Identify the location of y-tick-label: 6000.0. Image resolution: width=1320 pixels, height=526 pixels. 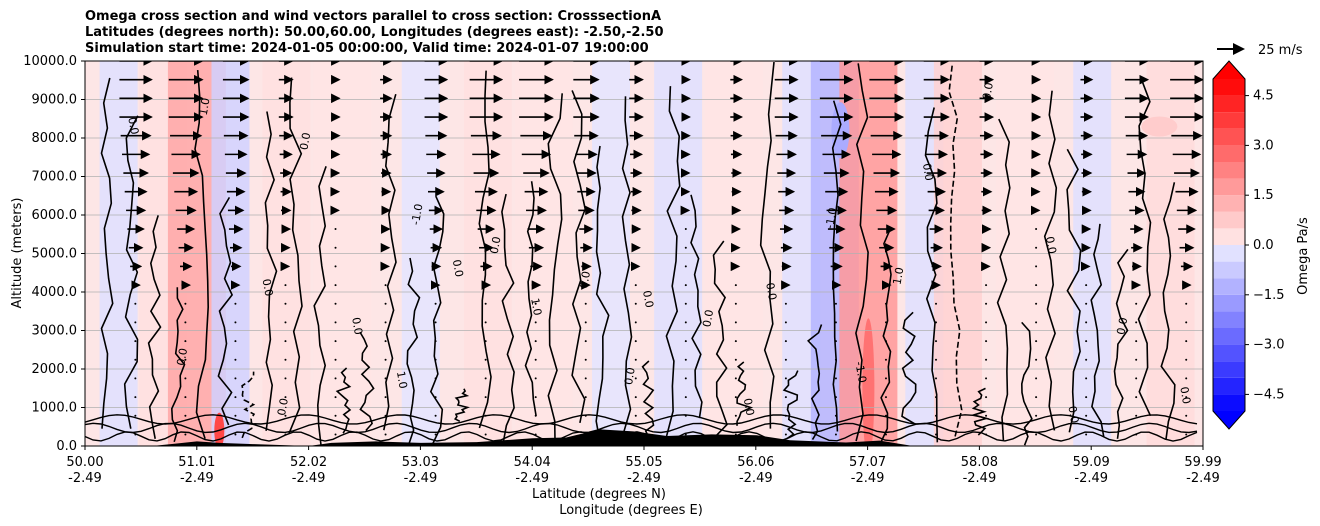
(55, 215).